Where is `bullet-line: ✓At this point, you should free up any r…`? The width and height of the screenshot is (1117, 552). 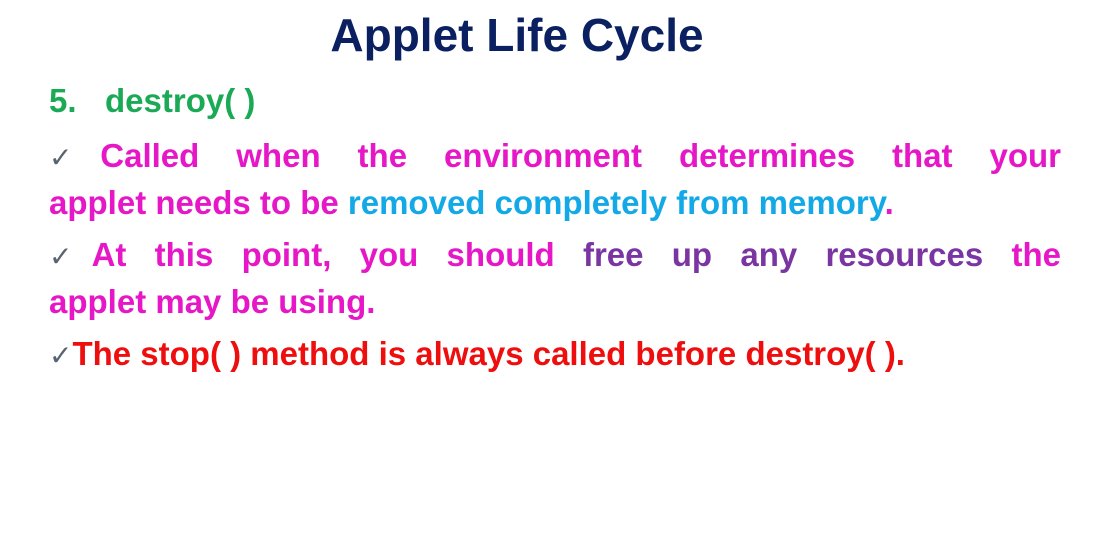
bullet-line: ✓At this point, you should free up any r… is located at coordinates (555, 255).